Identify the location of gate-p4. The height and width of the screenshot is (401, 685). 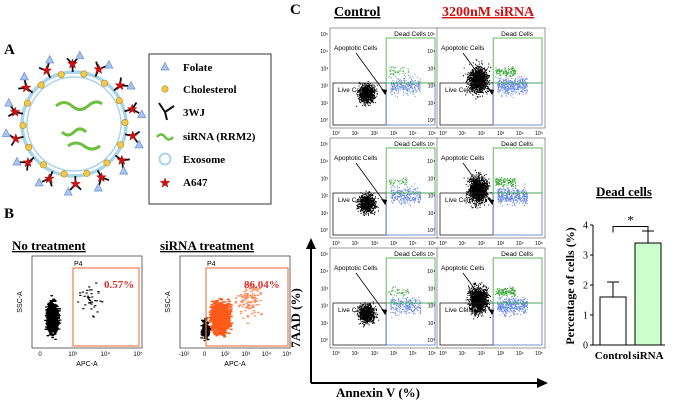
(247, 307).